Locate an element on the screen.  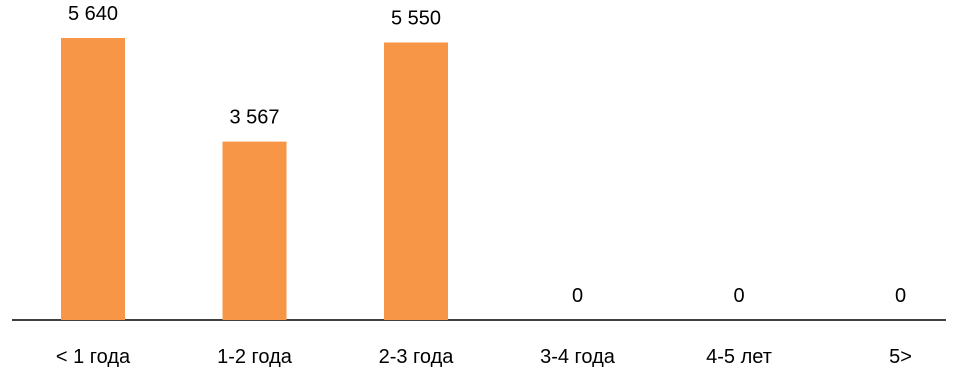
x-tick-label-0: < 1 года is located at coordinates (93, 357).